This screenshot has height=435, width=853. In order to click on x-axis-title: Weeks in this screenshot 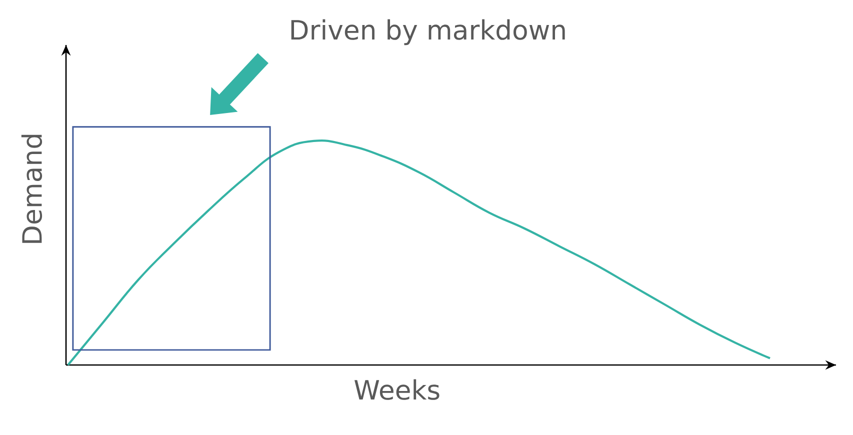, I will do `click(397, 389)`.